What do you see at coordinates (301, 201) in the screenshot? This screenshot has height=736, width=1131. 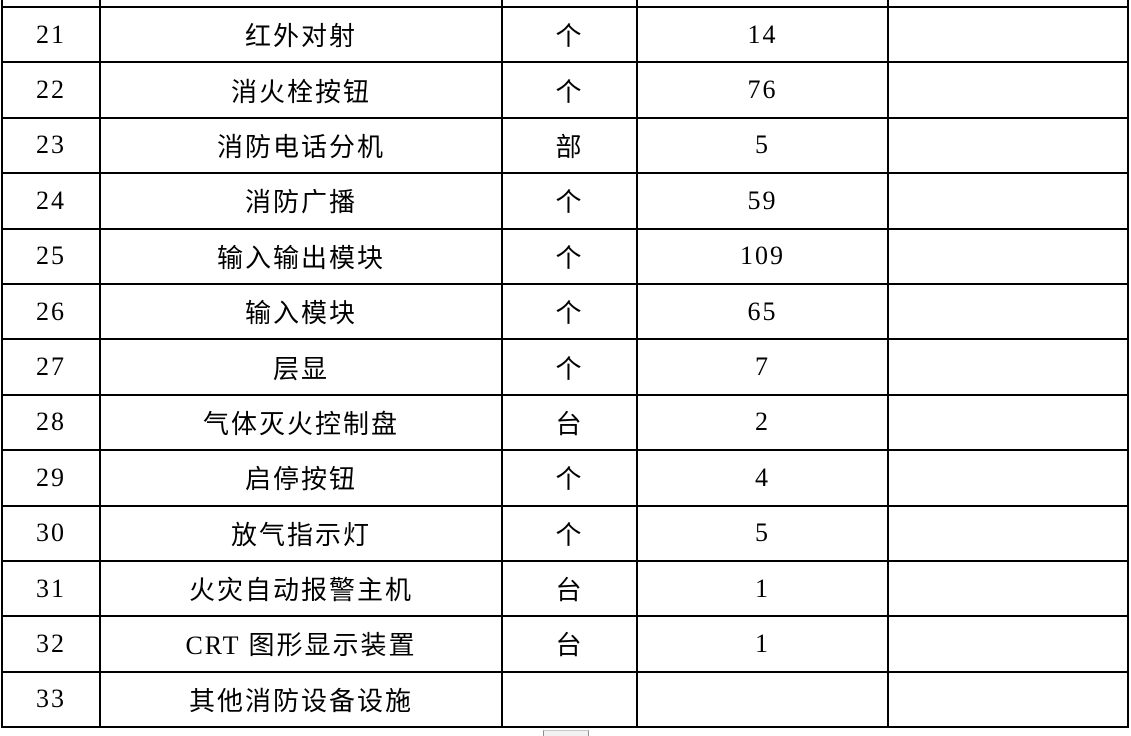 I see `cell-name: 消防广播` at bounding box center [301, 201].